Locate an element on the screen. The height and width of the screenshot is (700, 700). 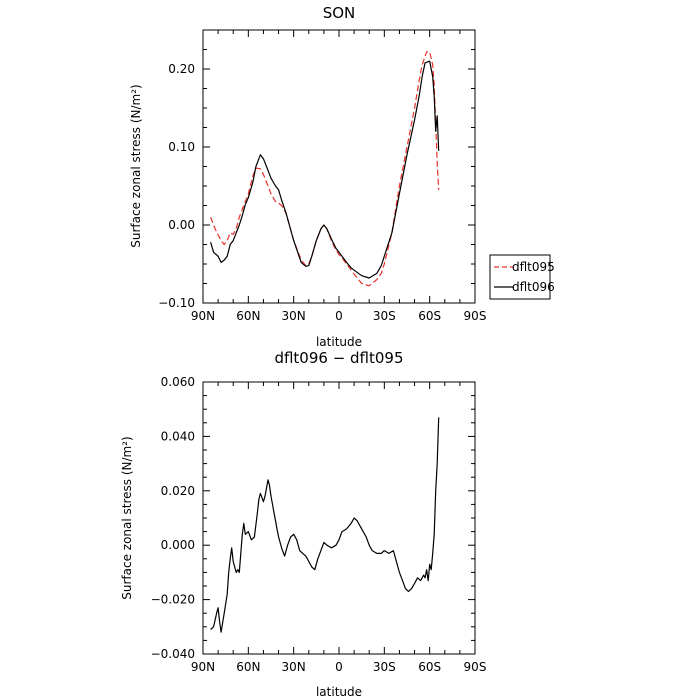
y-tick-label: 0.020 is located at coordinates (178, 491).